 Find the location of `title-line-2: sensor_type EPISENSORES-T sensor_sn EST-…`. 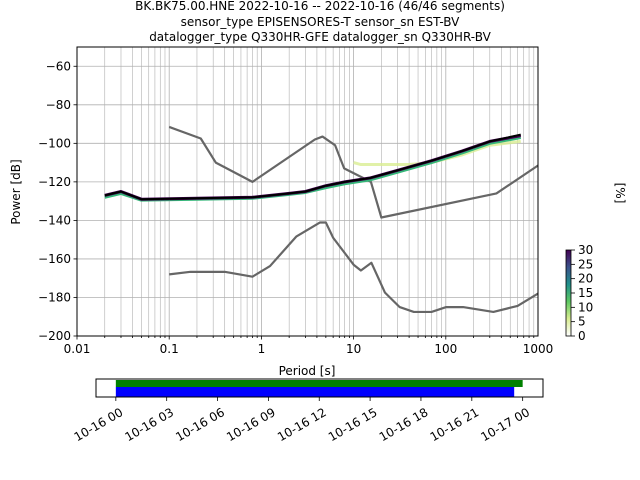

title-line-2: sensor_type EPISENSORES-T sensor_sn EST-… is located at coordinates (321, 22).